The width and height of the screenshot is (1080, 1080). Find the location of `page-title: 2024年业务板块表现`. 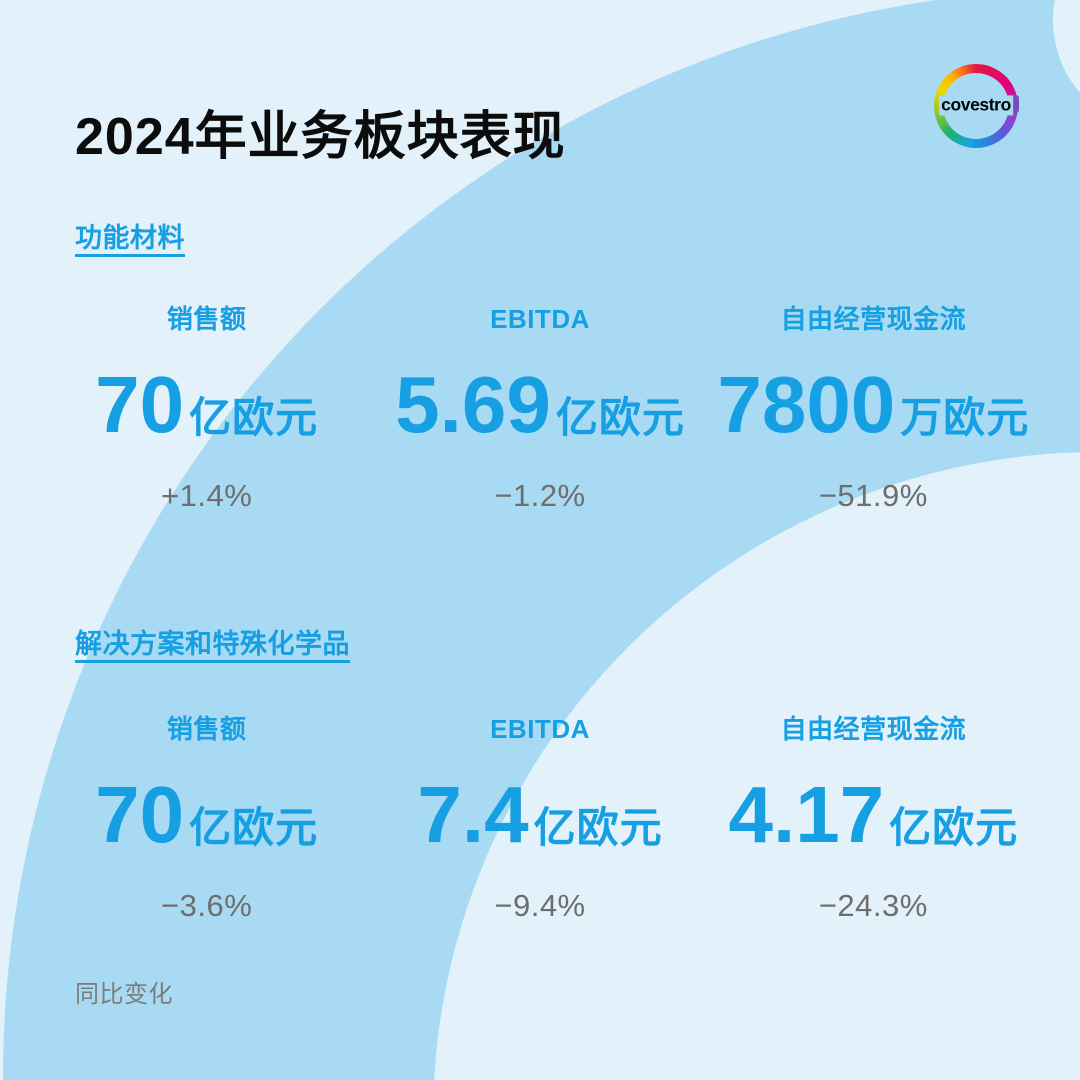

page-title: 2024年业务板块表现 is located at coordinates (320, 136).